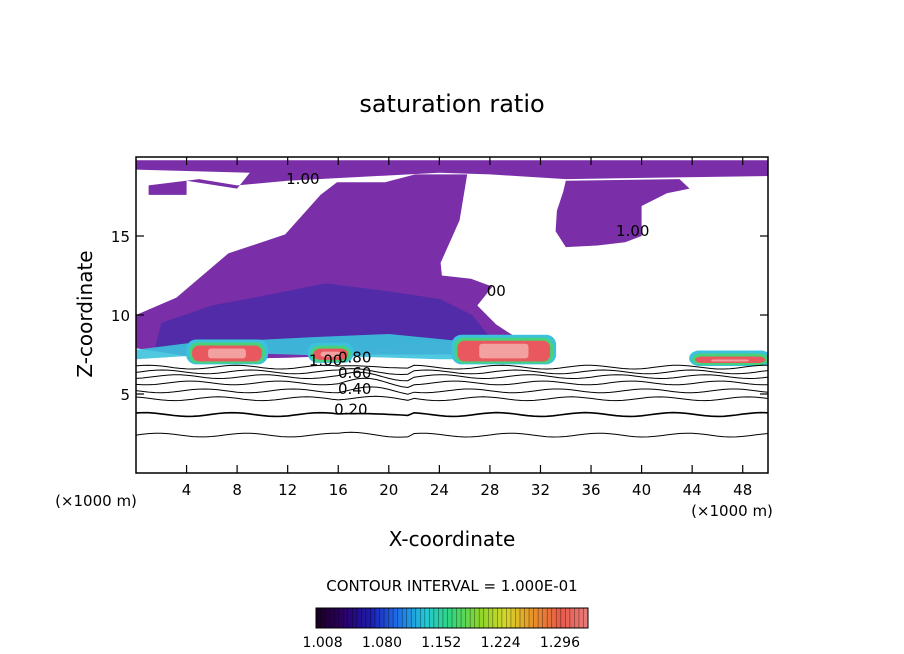 The image size is (904, 654). What do you see at coordinates (692, 490) in the screenshot?
I see `x-tick-label: 44` at bounding box center [692, 490].